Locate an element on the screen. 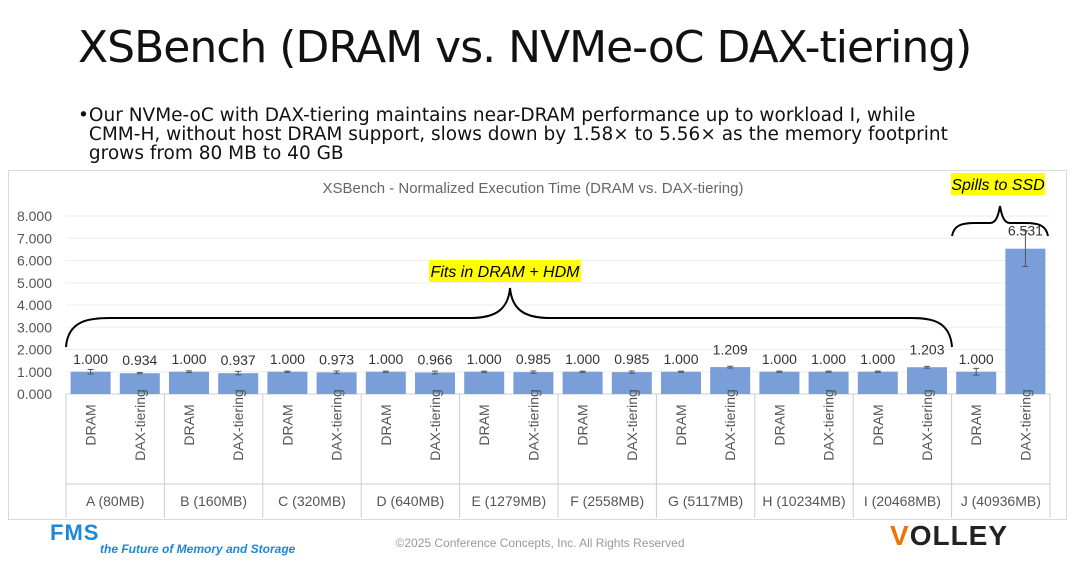 The height and width of the screenshot is (562, 1080). data-label: 6.531 is located at coordinates (1025, 231).